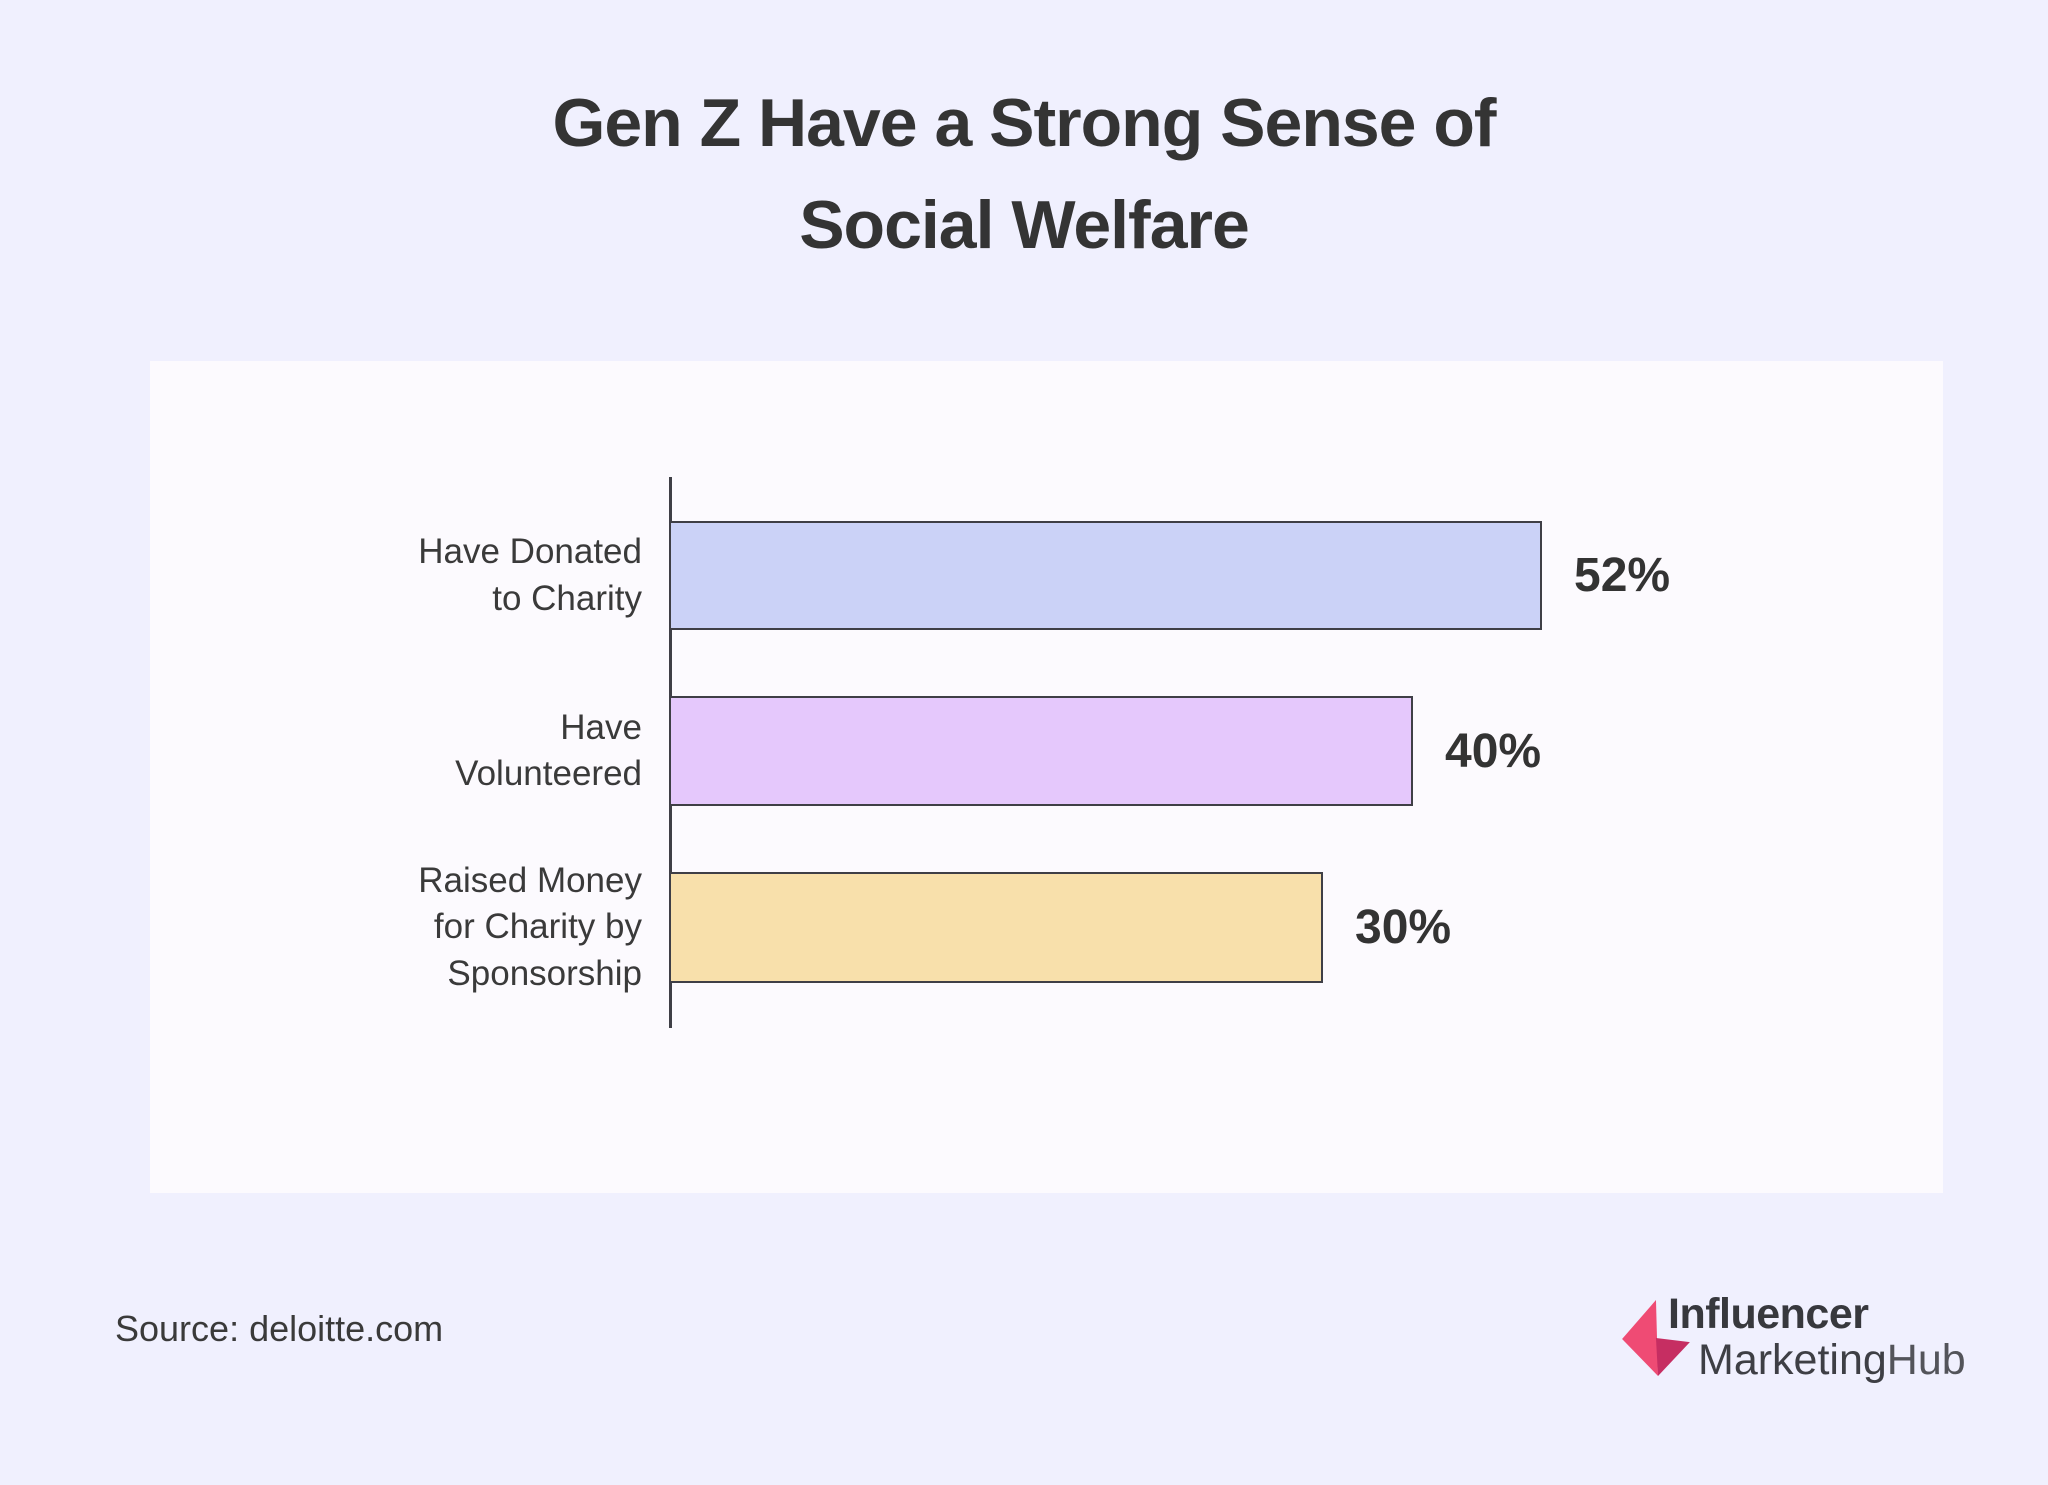 Image resolution: width=2048 pixels, height=1485 pixels. Describe the element at coordinates (1493, 751) in the screenshot. I see `bar-value-volunteered: 40%` at that location.